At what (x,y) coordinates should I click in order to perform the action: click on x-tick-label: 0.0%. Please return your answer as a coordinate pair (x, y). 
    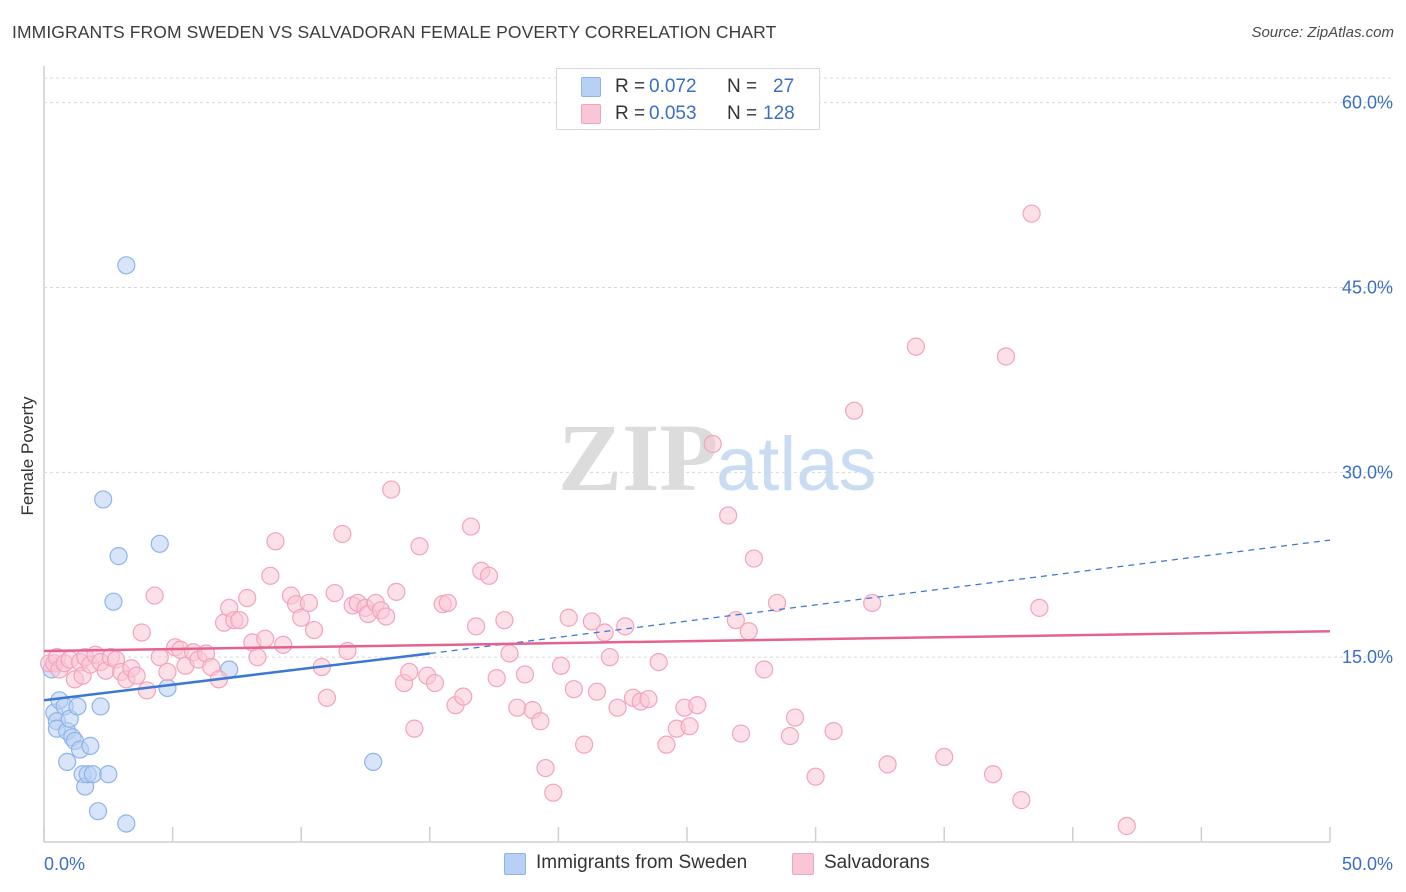
    Looking at the image, I should click on (64, 864).